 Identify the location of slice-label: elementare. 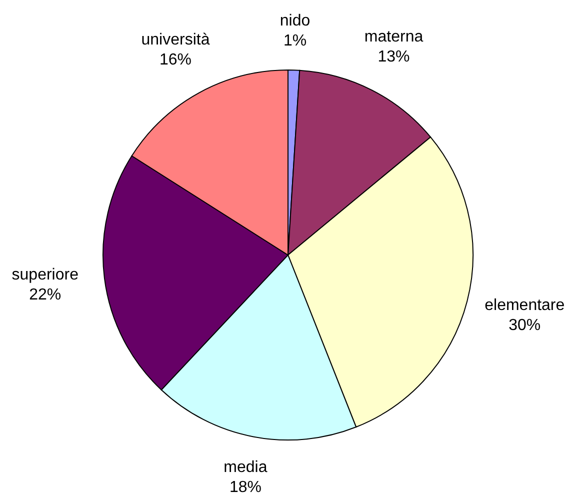
(524, 305).